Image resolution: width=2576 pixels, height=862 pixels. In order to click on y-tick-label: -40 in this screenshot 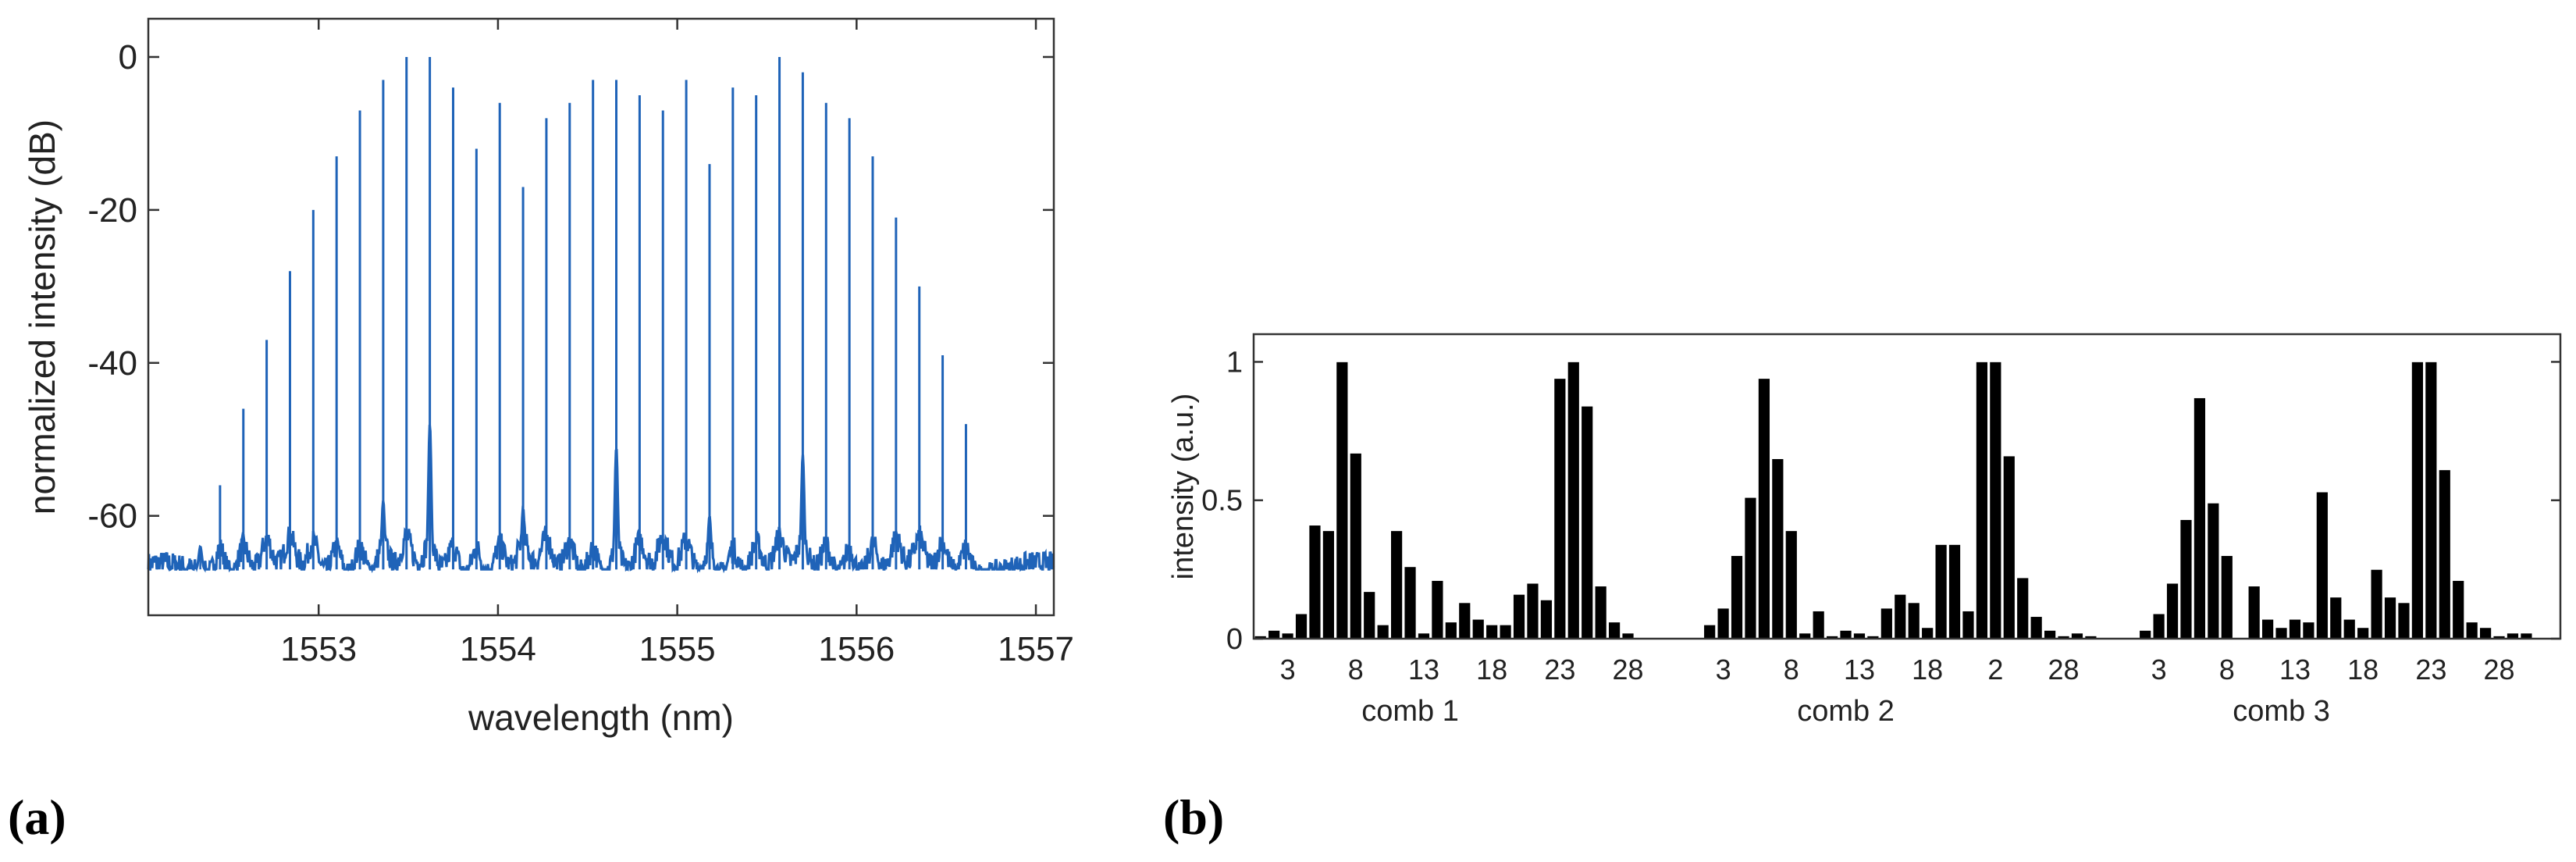, I will do `click(112, 363)`.